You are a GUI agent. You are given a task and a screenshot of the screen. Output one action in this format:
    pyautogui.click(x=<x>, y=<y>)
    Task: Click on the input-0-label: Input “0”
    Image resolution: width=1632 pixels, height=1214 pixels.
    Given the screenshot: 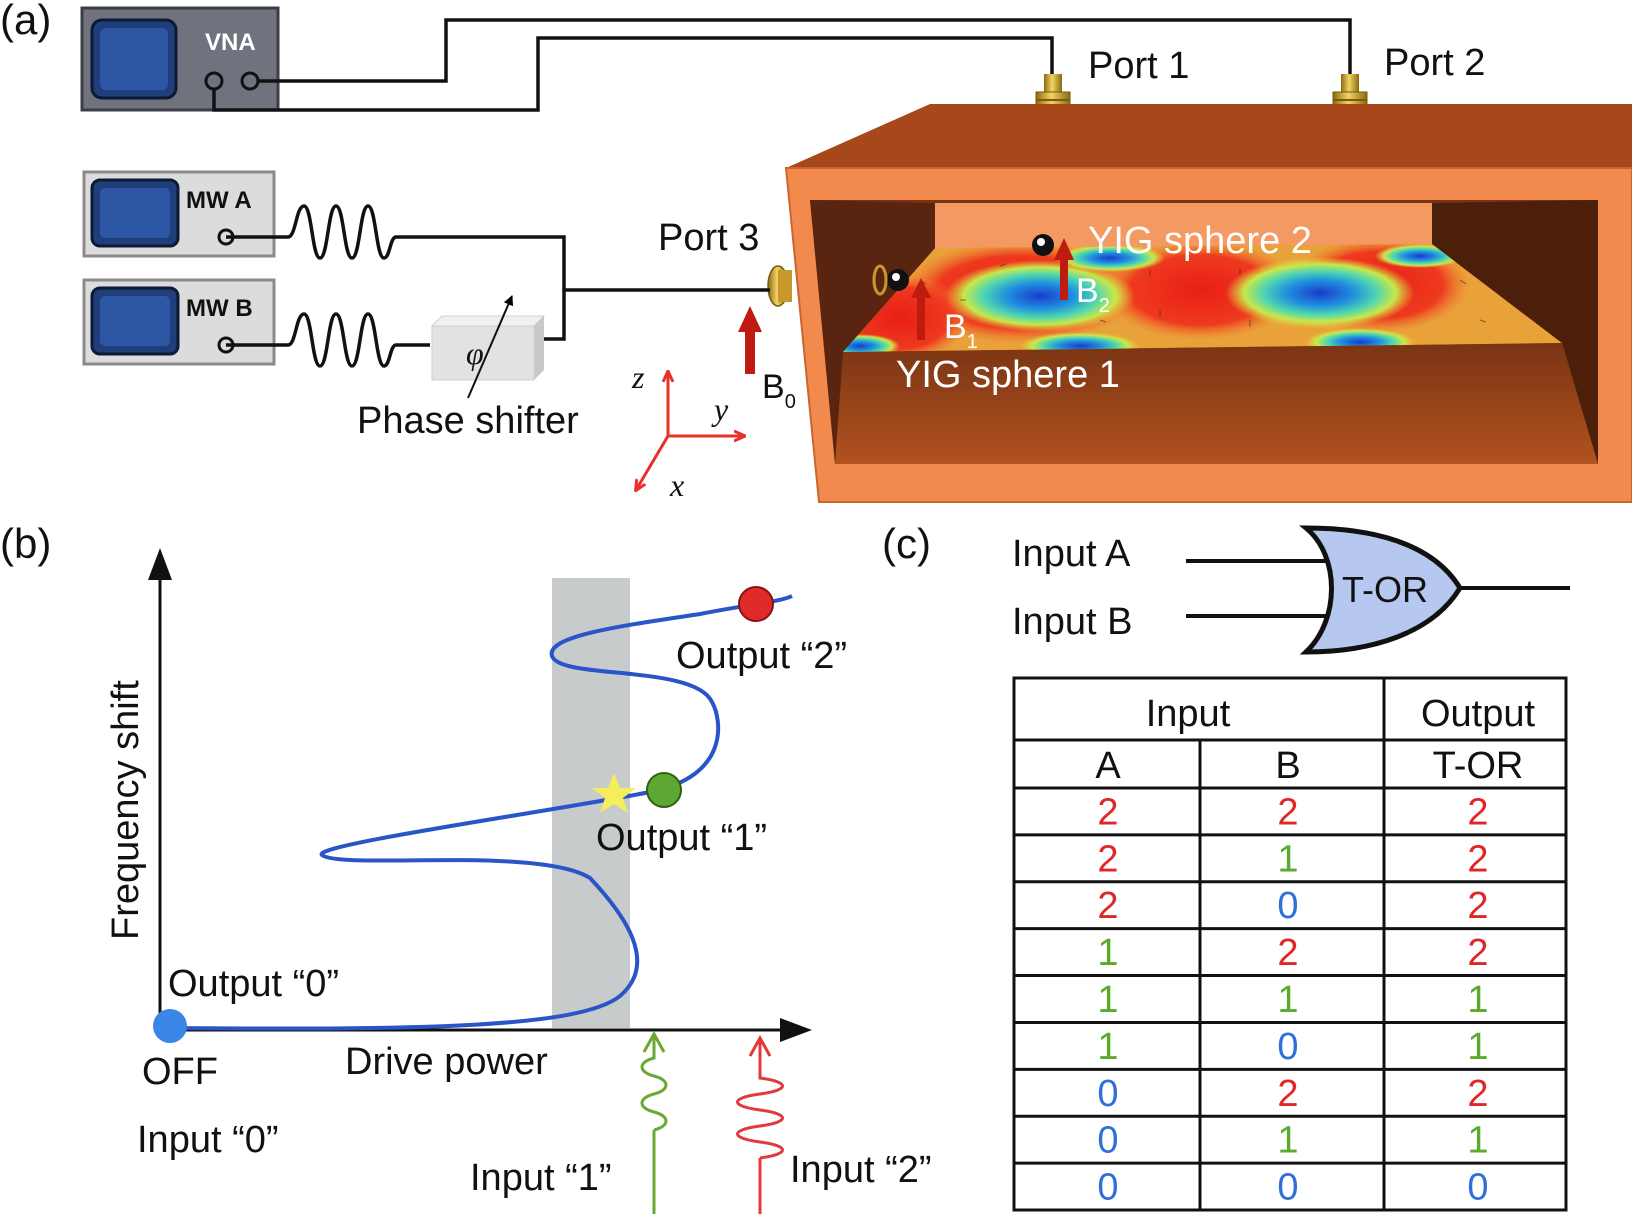 What is the action you would take?
    pyautogui.click(x=208, y=1140)
    